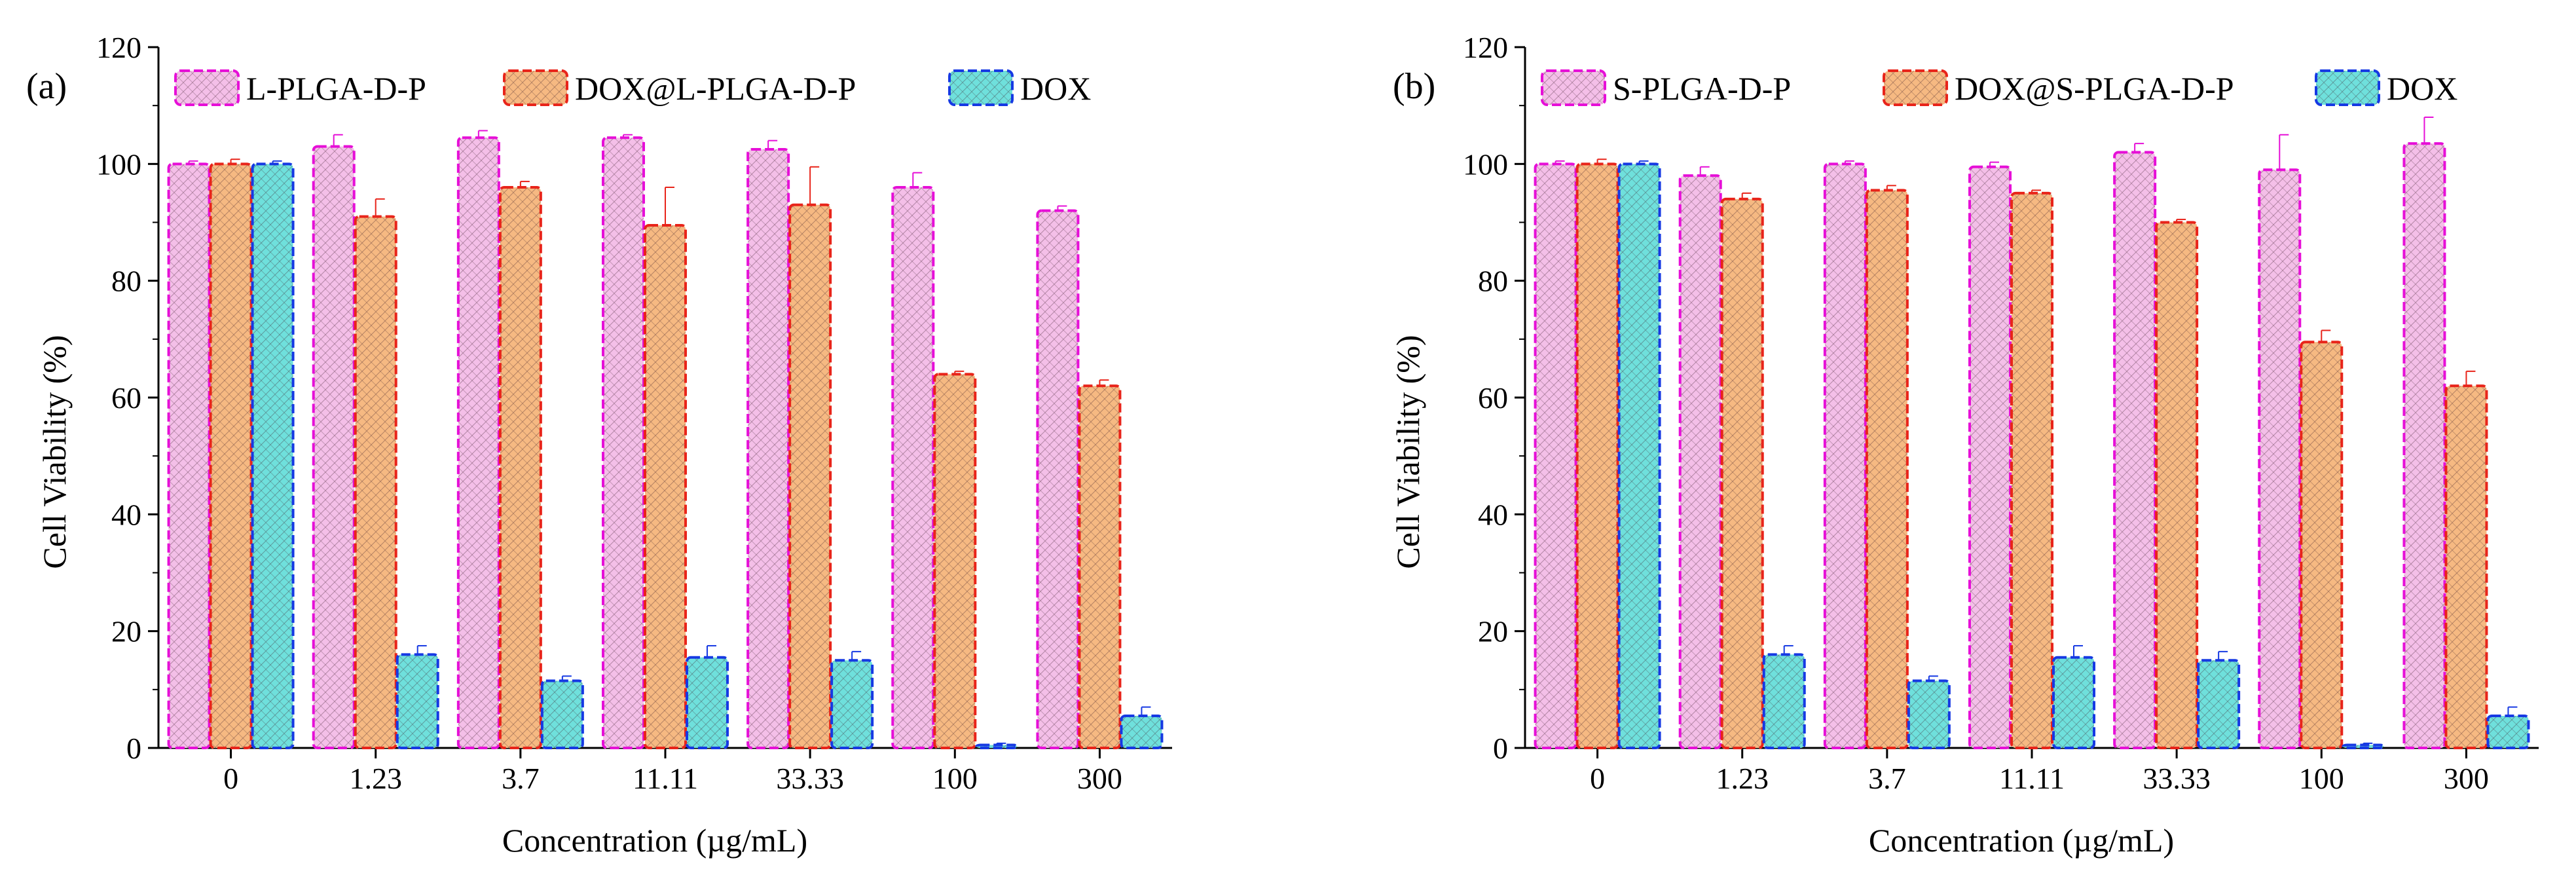 Image resolution: width=2576 pixels, height=875 pixels. What do you see at coordinates (2094, 88) in the screenshot?
I see `legend-label: DOX@S-PLGA-D-P` at bounding box center [2094, 88].